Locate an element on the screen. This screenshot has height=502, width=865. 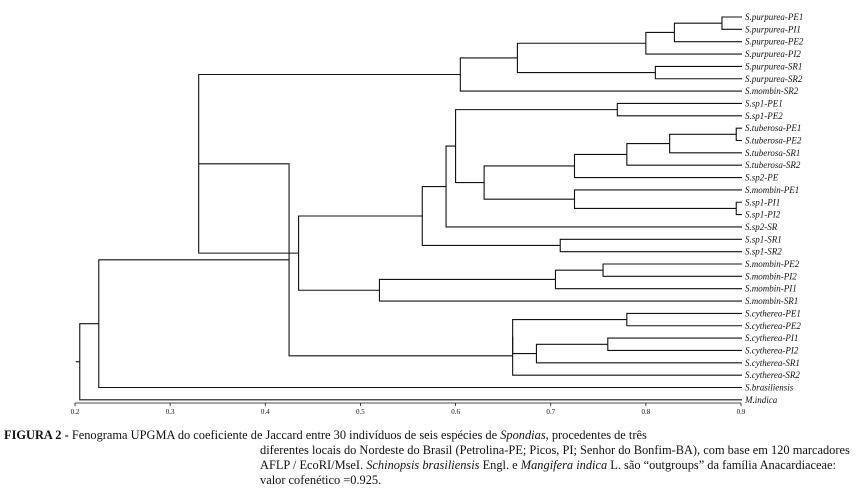
leaf-label: S.tuberosa-SR2 is located at coordinates (773, 165).